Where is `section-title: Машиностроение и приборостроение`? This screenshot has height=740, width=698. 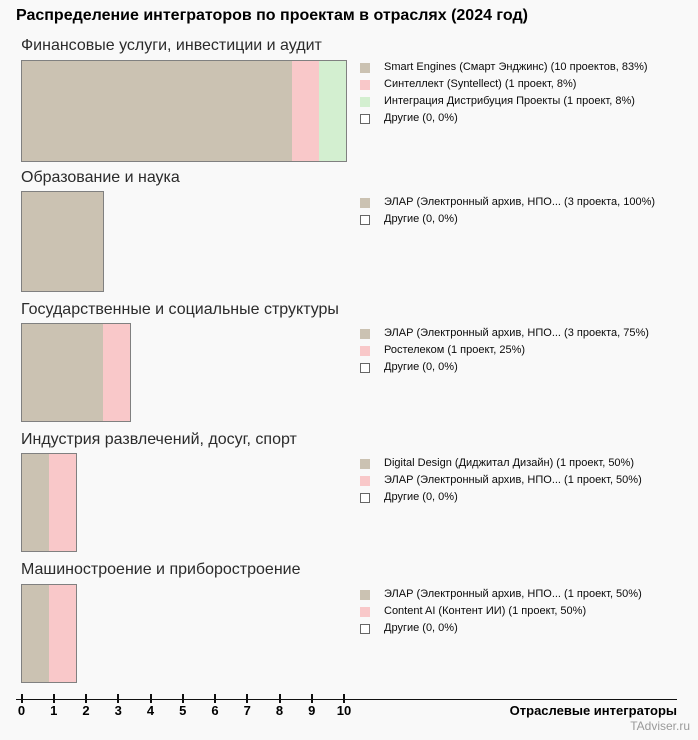 section-title: Машиностроение и приборостроение is located at coordinates (161, 569).